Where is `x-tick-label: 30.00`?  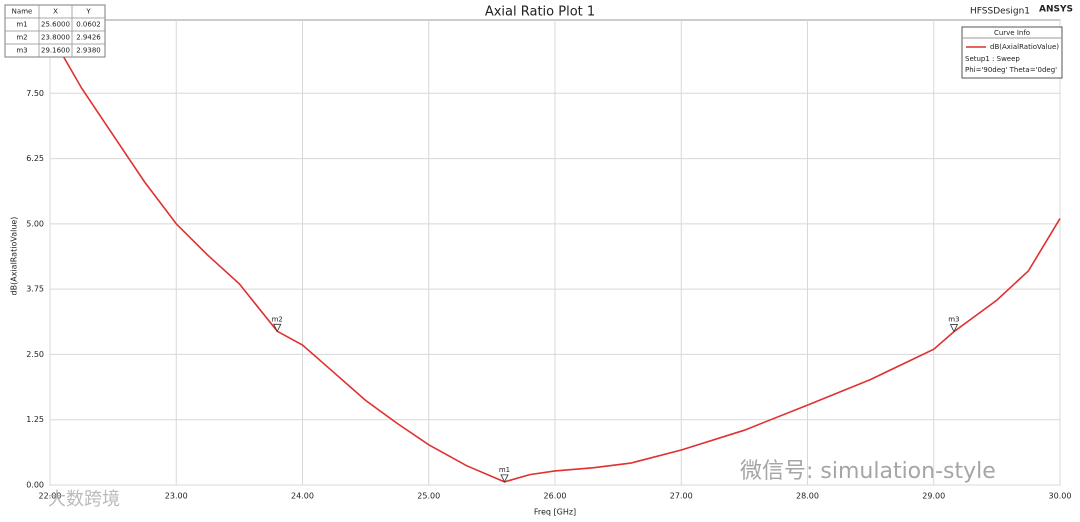
x-tick-label: 30.00 is located at coordinates (1060, 496).